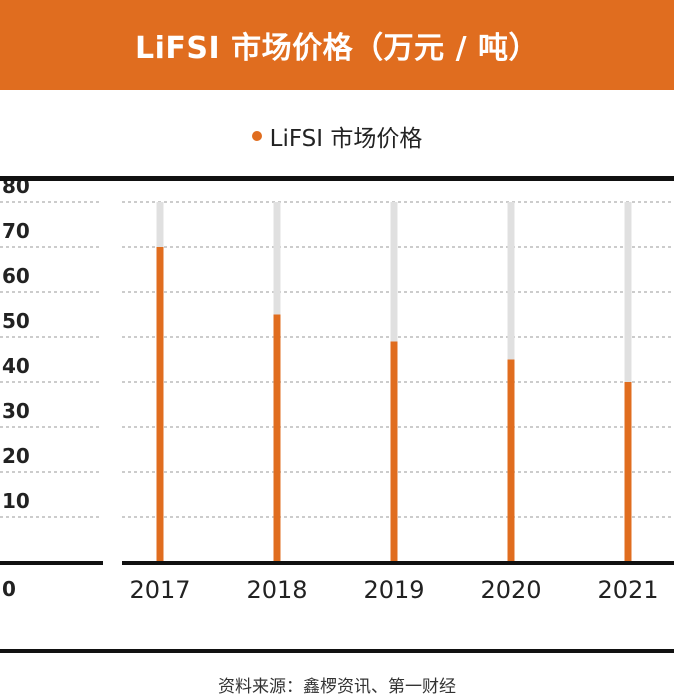 Image resolution: width=674 pixels, height=698 pixels. Describe the element at coordinates (337, 651) in the screenshot. I see `bottom-rule` at that location.